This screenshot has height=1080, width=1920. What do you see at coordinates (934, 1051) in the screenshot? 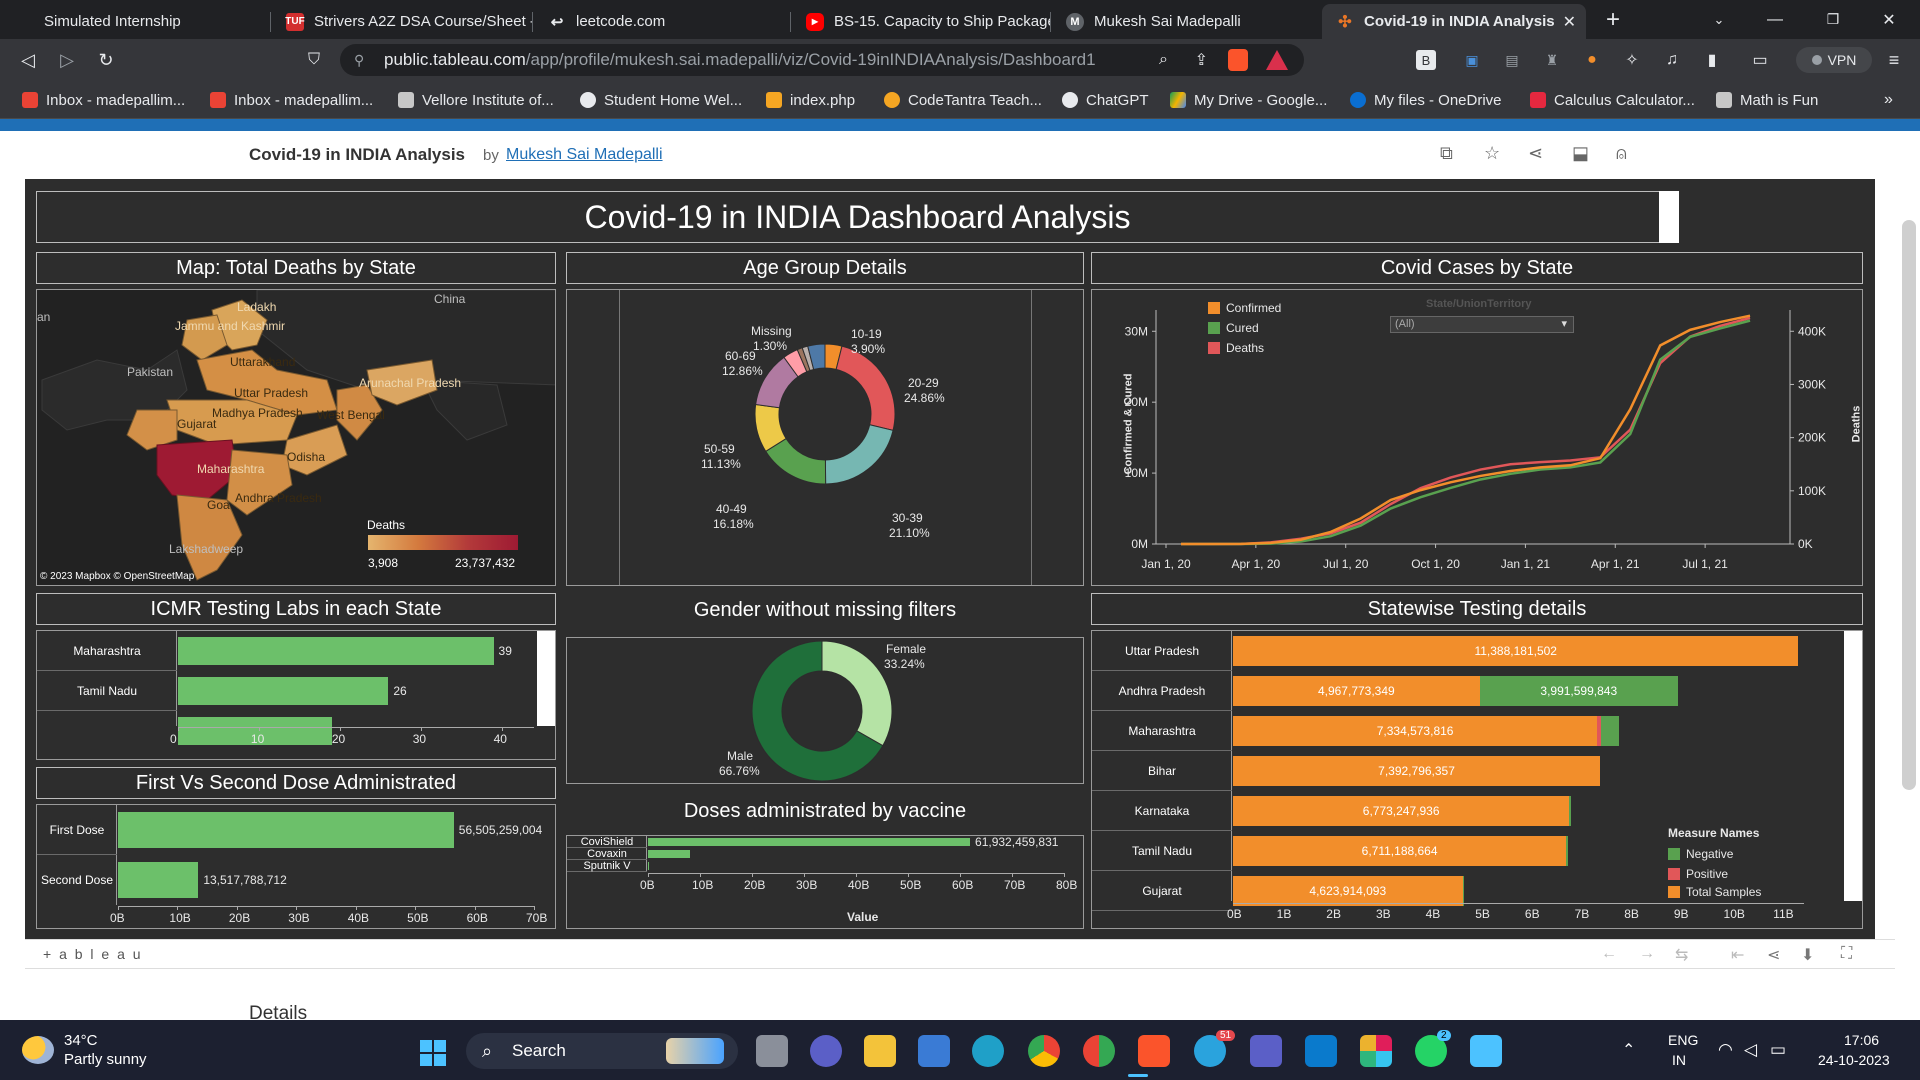
I see `store-icon` at bounding box center [934, 1051].